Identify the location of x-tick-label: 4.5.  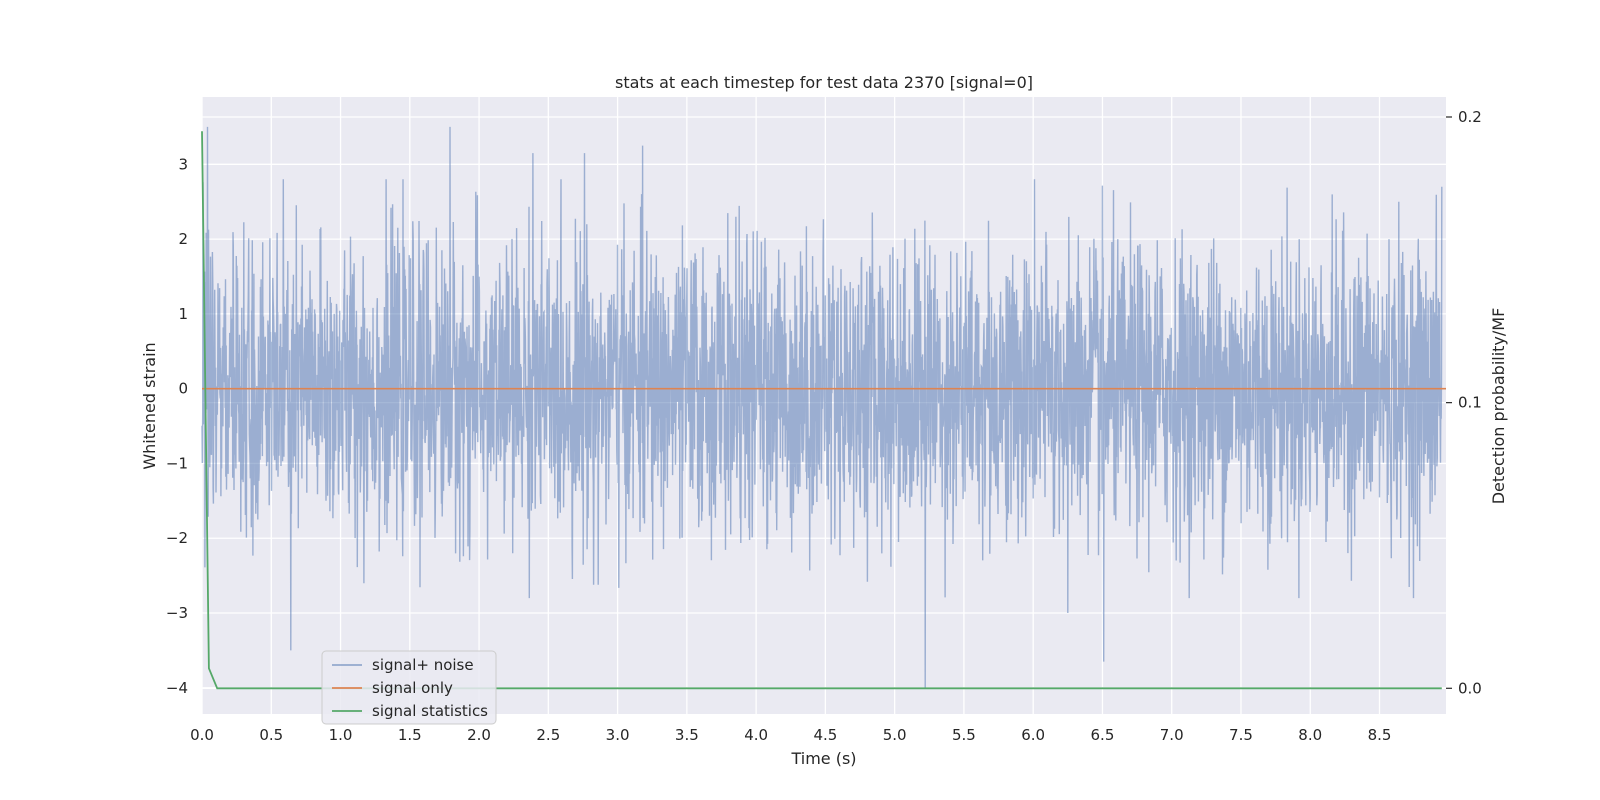
(825, 735).